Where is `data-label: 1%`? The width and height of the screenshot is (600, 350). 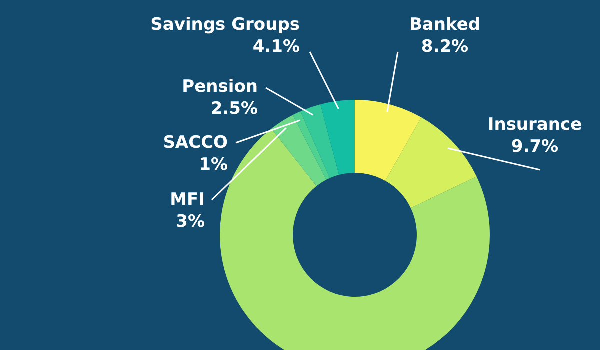
data-label: 1% is located at coordinates (213, 165).